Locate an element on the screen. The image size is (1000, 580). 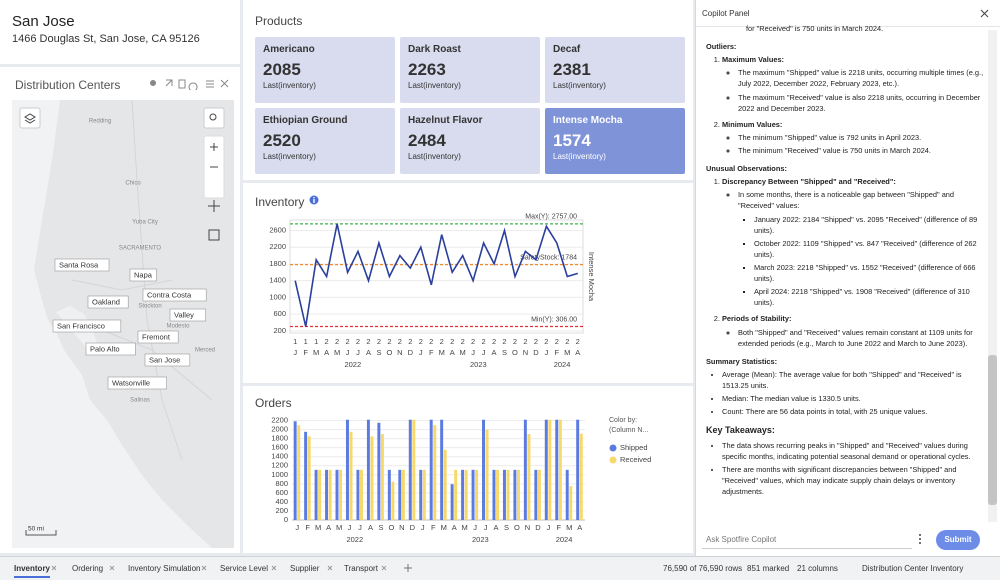
tab: Transport is located at coordinates (361, 568).